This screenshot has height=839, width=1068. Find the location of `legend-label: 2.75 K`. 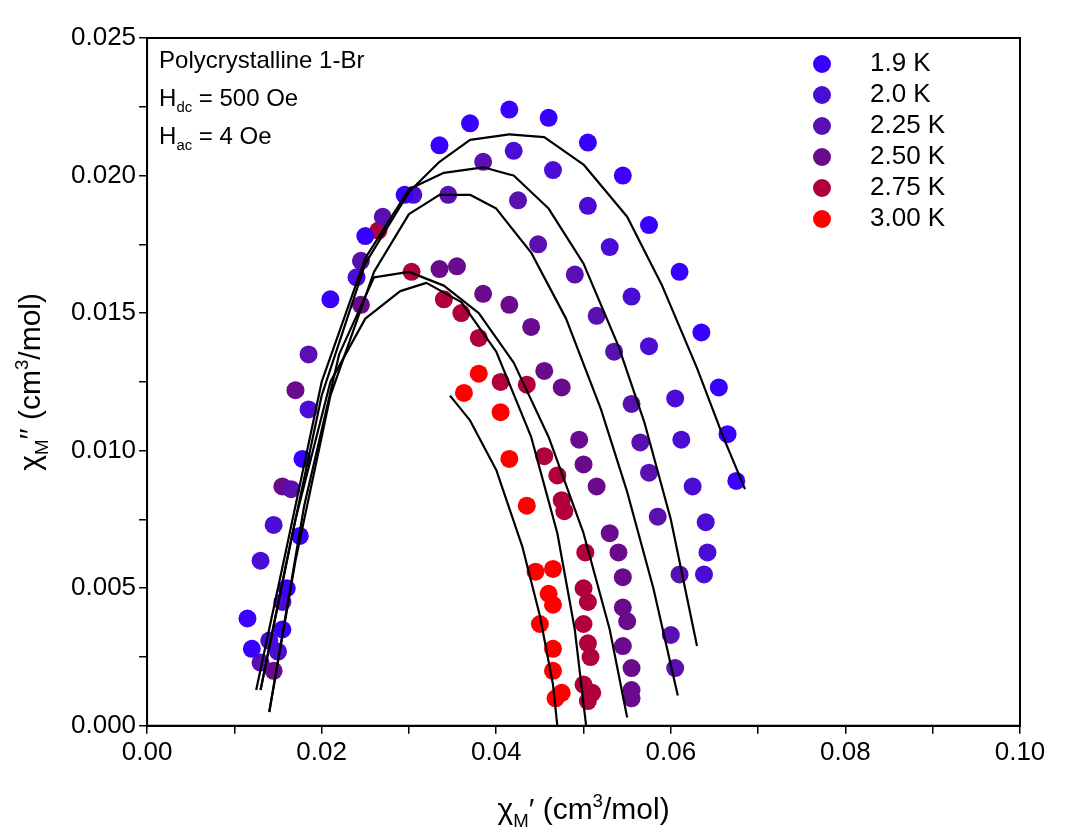

legend-label: 2.75 K is located at coordinates (908, 186).